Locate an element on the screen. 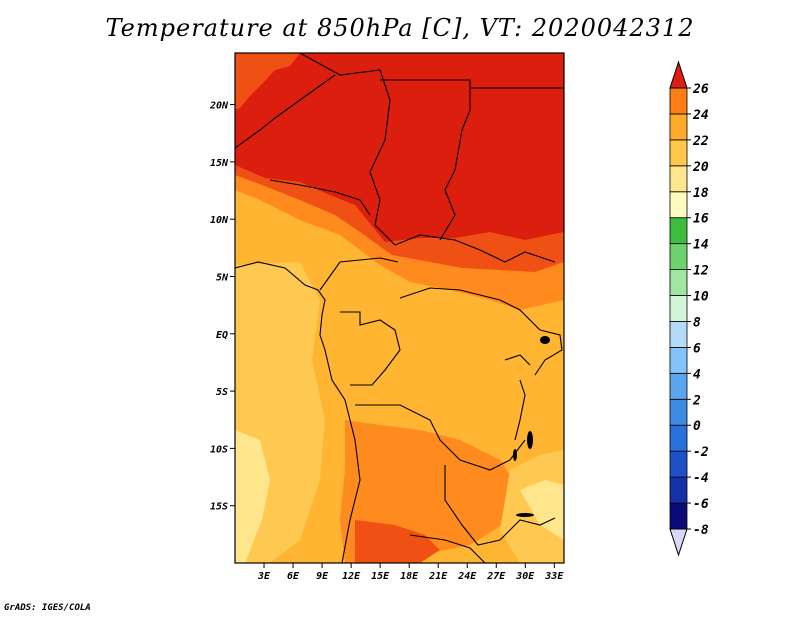 This screenshot has height=618, width=800. lat-tick-label: 5N is located at coordinates (222, 277).